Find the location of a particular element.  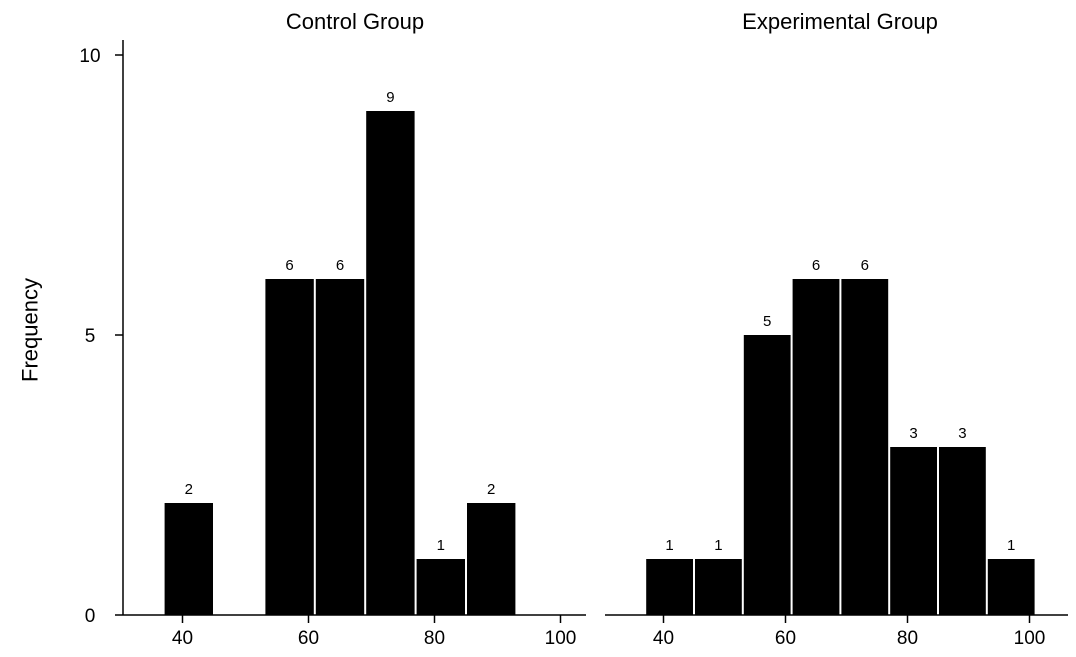

bar-value-label: 9 is located at coordinates (390, 97).